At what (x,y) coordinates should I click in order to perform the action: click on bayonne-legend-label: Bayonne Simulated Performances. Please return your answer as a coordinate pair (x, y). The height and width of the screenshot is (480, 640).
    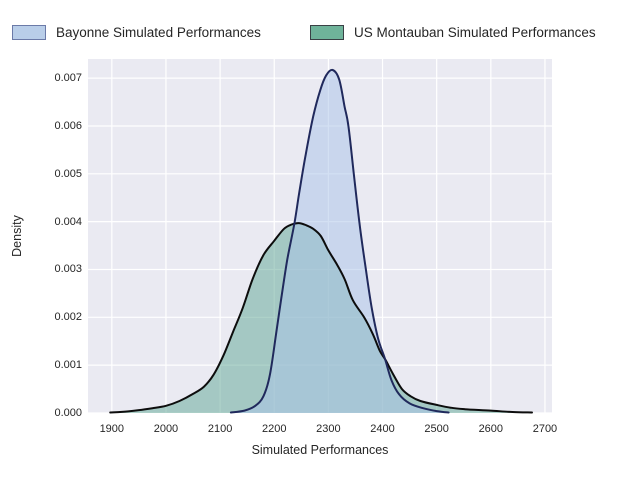
    Looking at the image, I should click on (158, 32).